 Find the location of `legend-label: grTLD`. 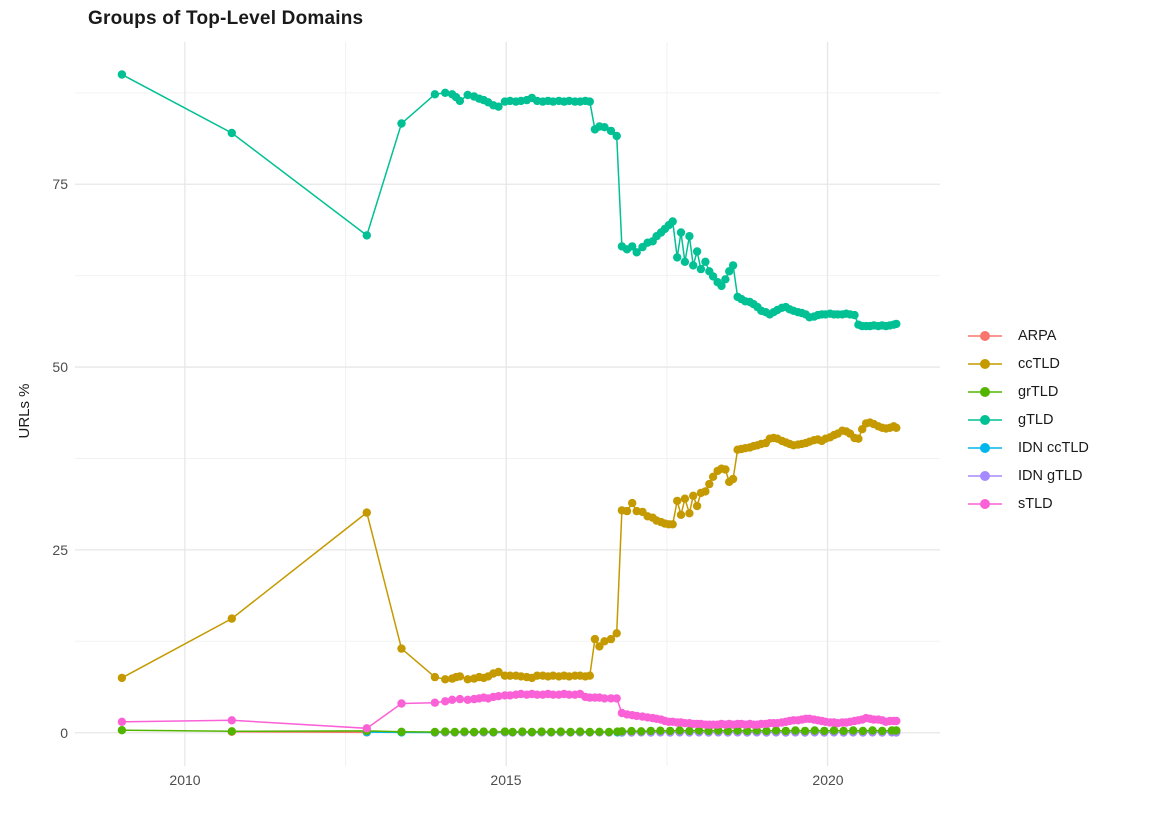

legend-label: grTLD is located at coordinates (1038, 392).